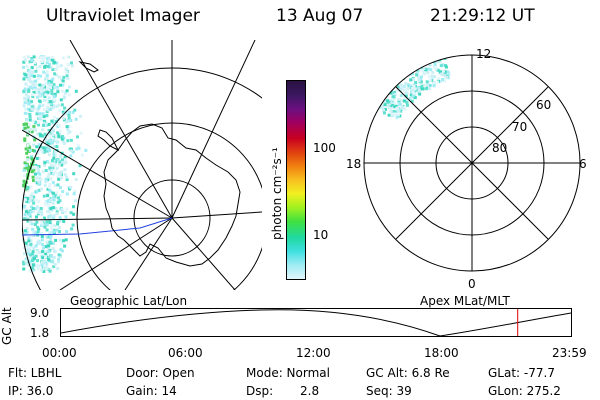 The height and width of the screenshot is (400, 600). I want to click on apex-aurora-emission, so click(412, 87).